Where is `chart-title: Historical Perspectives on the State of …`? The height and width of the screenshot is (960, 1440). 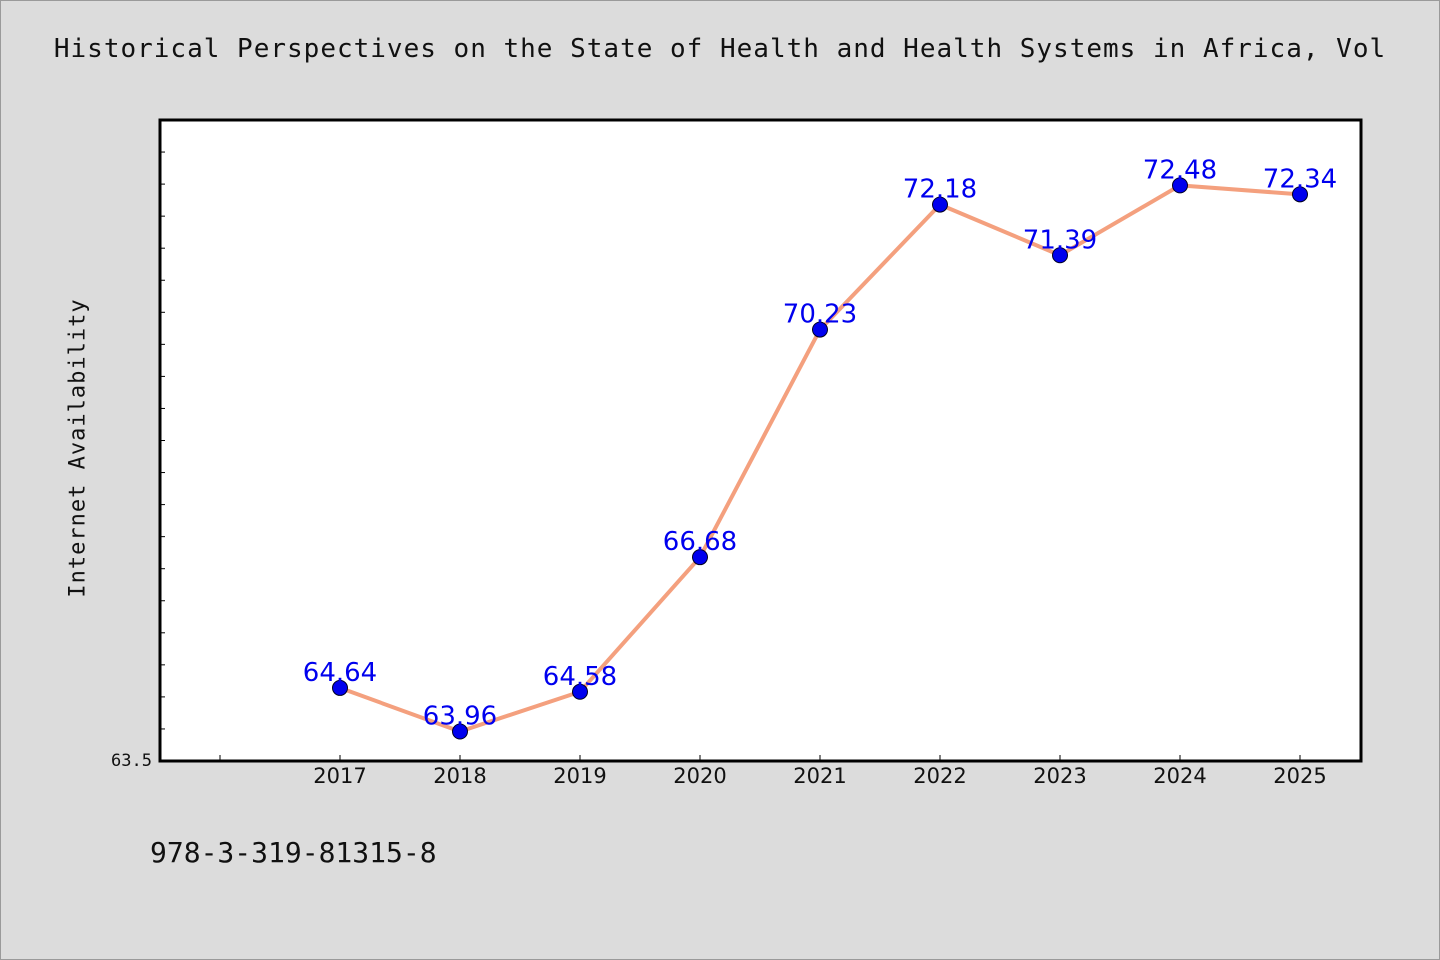 chart-title: Historical Perspectives on the State of … is located at coordinates (720, 49).